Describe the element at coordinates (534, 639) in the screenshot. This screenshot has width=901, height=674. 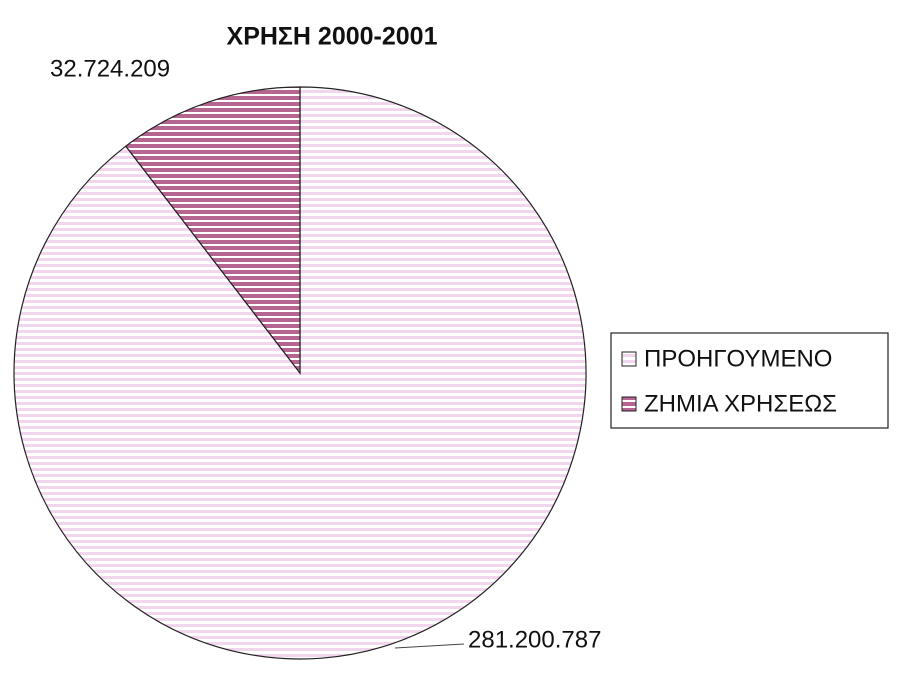
I see `value-label: 281.200.787` at that location.